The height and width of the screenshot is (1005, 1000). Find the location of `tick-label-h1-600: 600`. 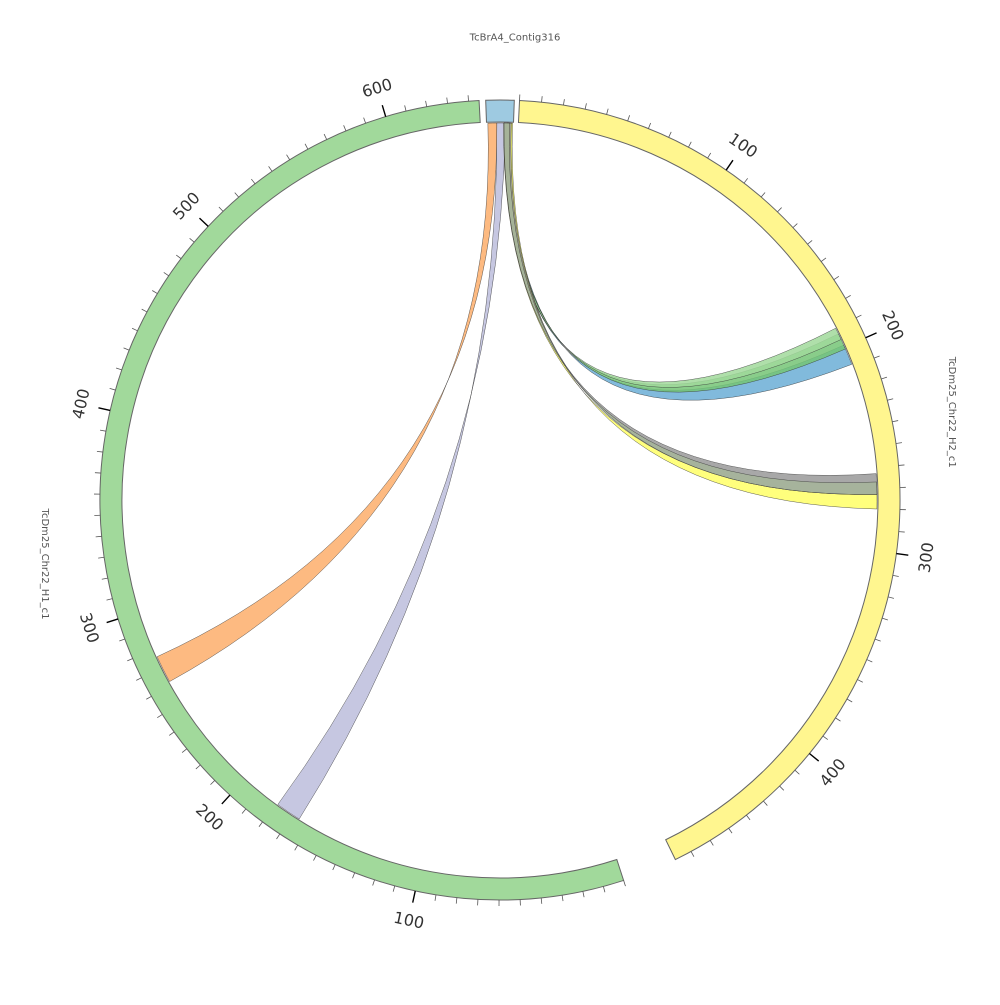

tick-label-h1-600: 600 is located at coordinates (377, 87).